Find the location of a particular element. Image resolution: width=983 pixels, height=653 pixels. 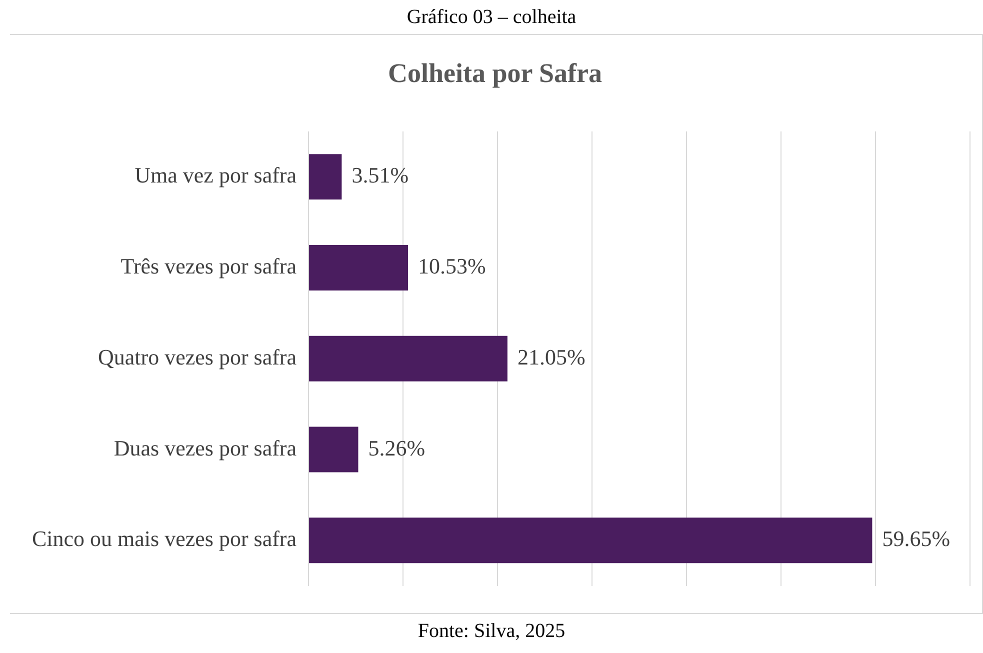

data-label: 5.26% is located at coordinates (397, 447).